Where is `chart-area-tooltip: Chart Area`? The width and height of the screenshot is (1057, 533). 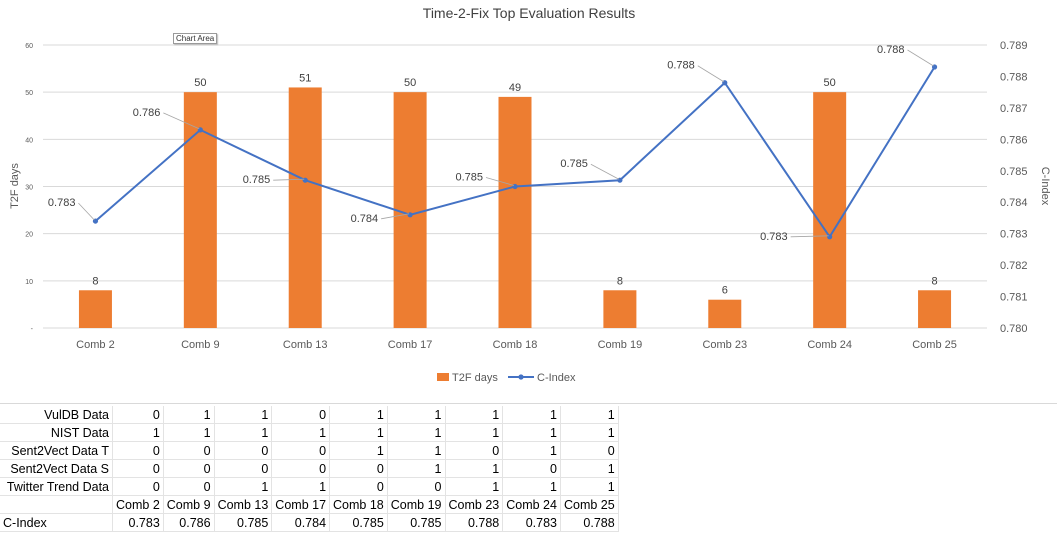
chart-area-tooltip: Chart Area is located at coordinates (195, 38).